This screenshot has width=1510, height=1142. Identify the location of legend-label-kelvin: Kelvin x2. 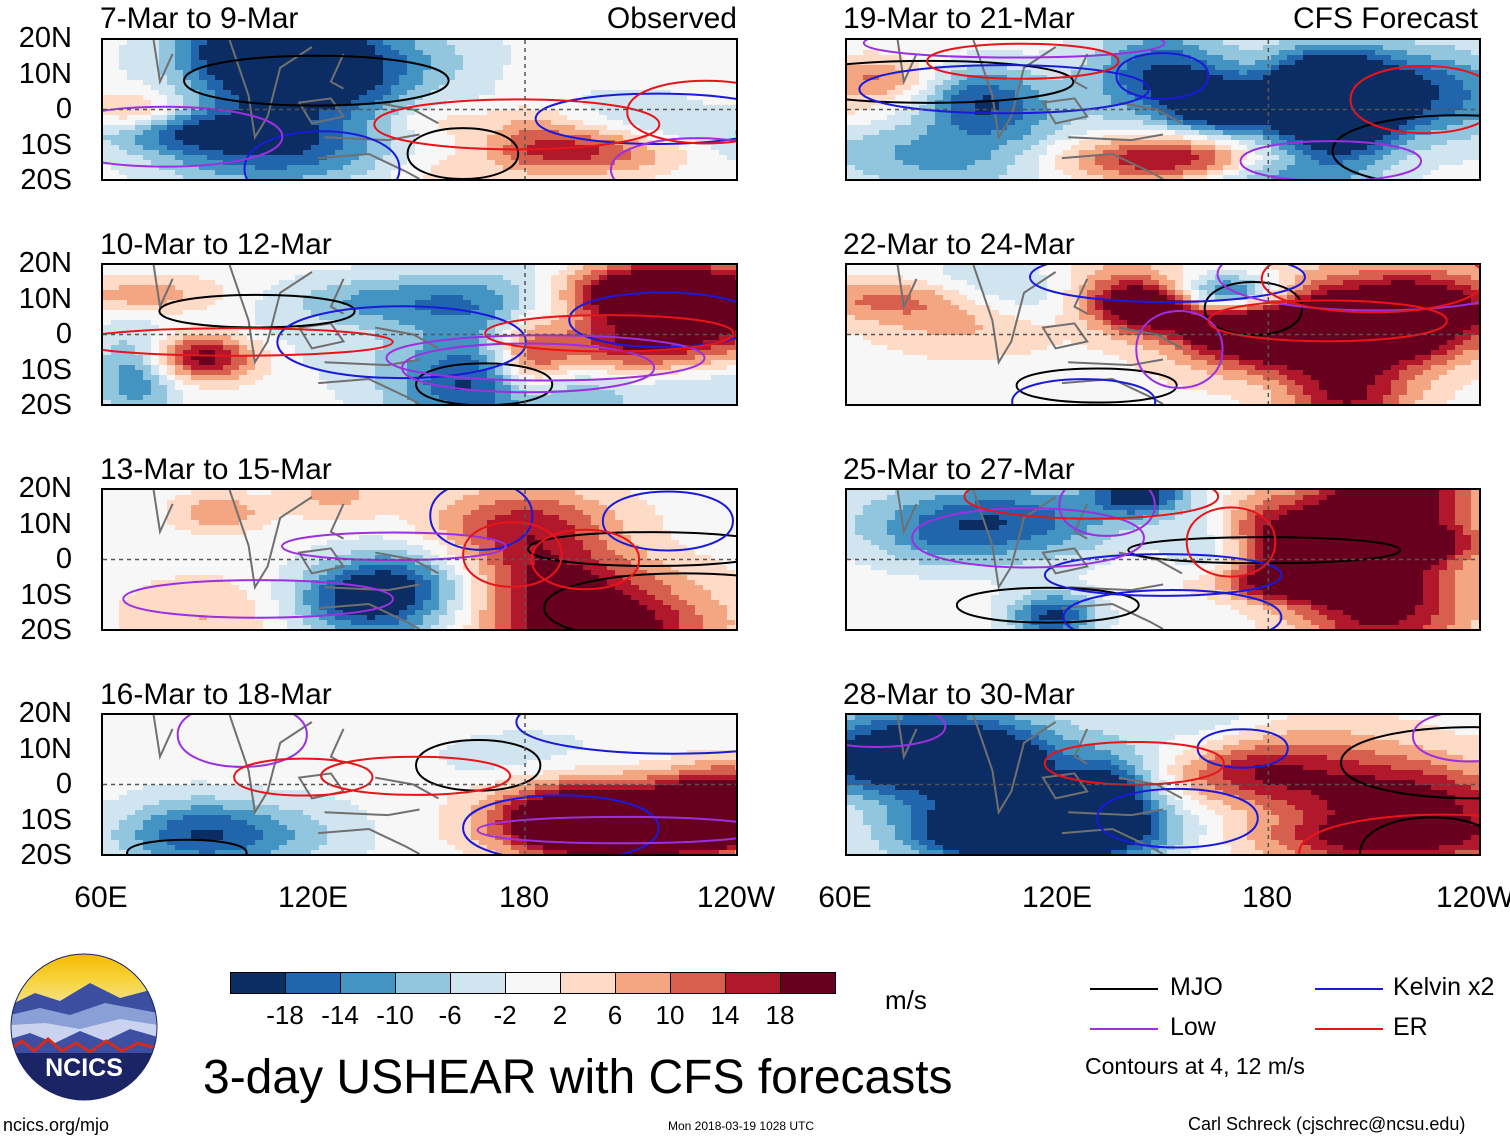
(1444, 987).